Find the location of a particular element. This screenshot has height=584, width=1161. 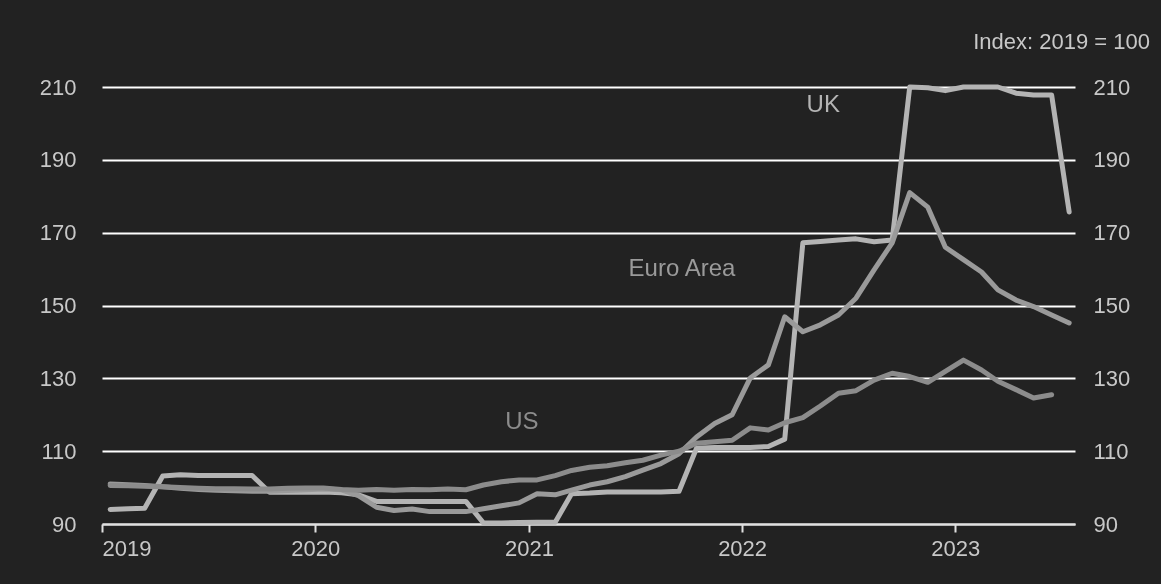

x-tick-label: 2020 is located at coordinates (316, 548).